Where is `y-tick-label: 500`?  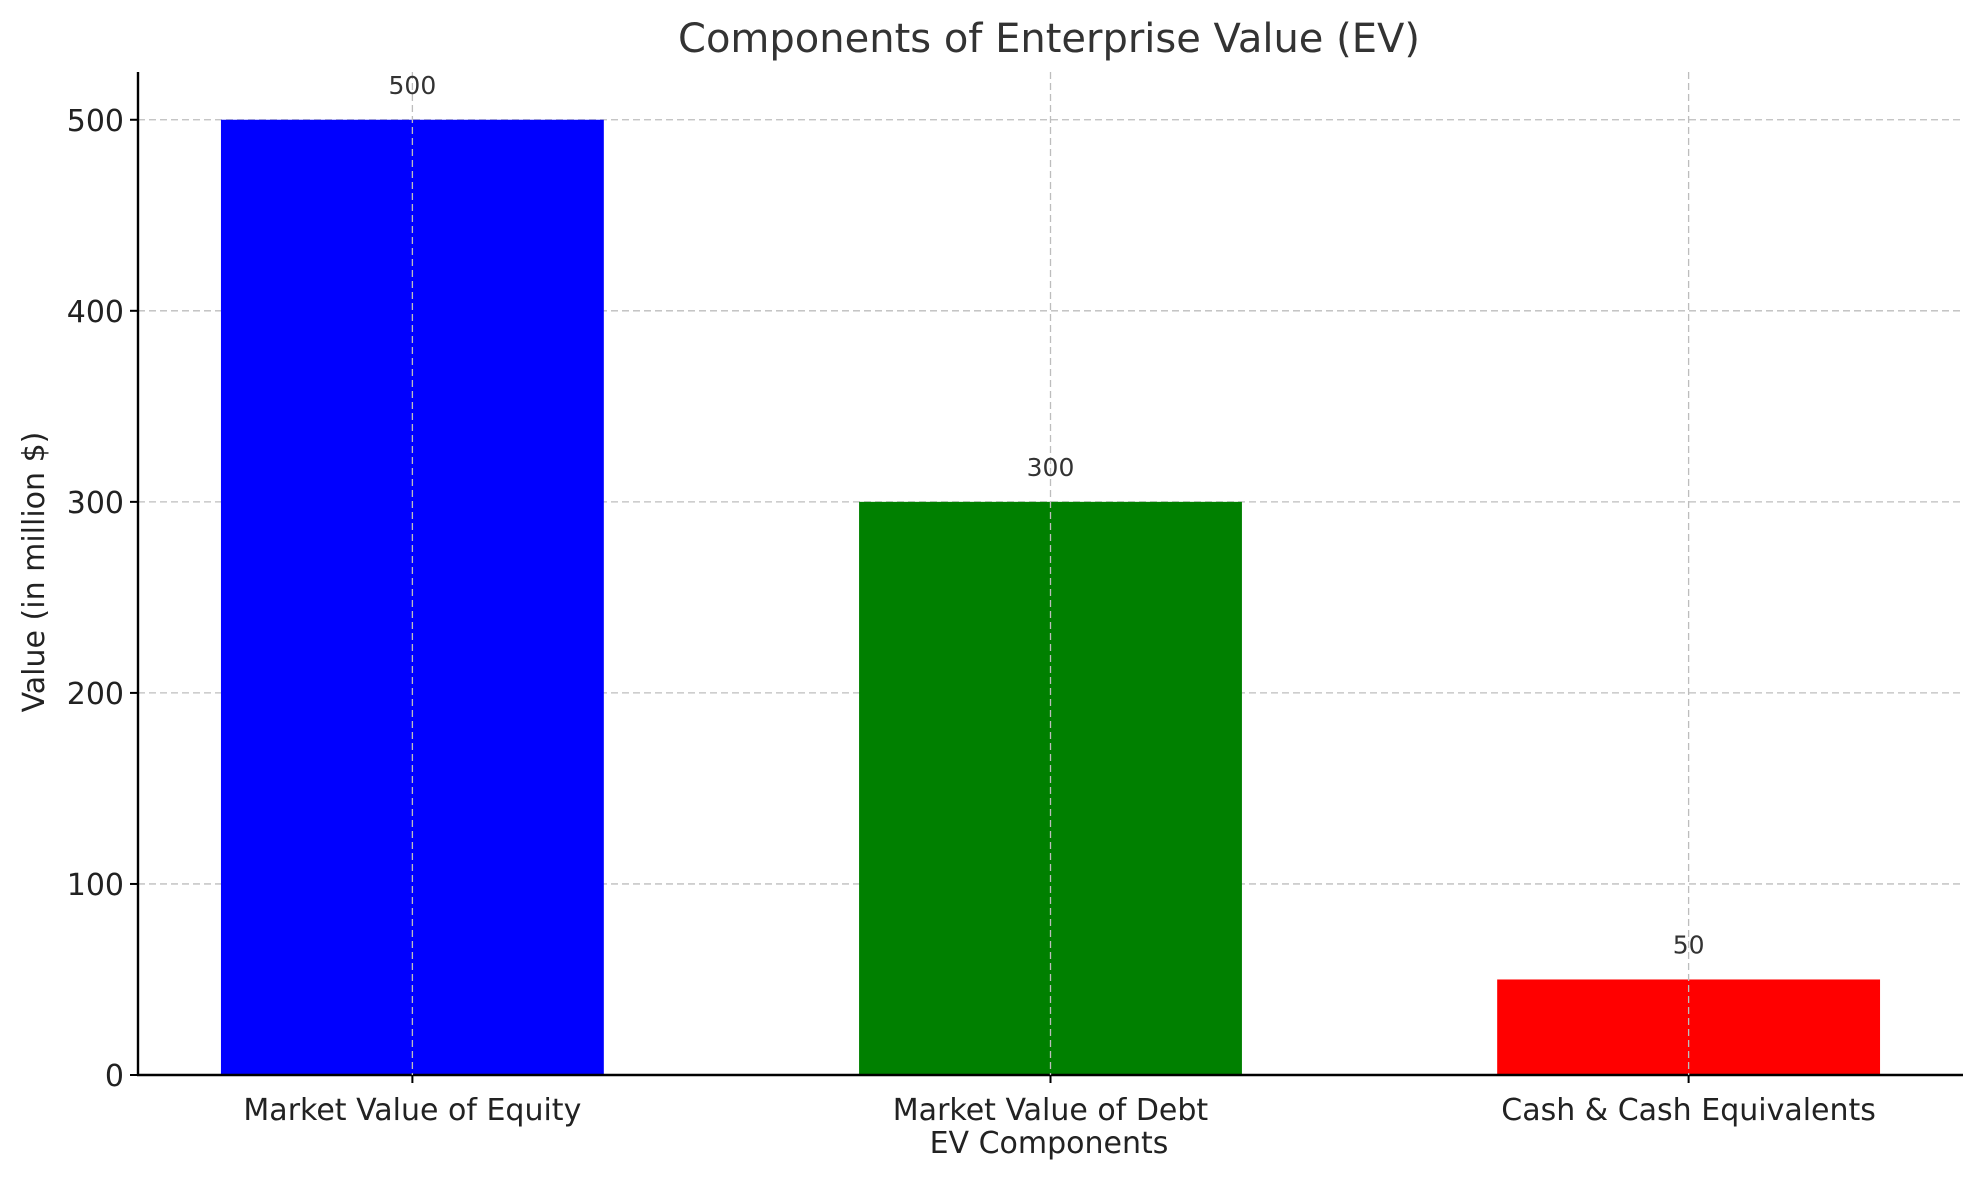
y-tick-label: 500 is located at coordinates (95, 121).